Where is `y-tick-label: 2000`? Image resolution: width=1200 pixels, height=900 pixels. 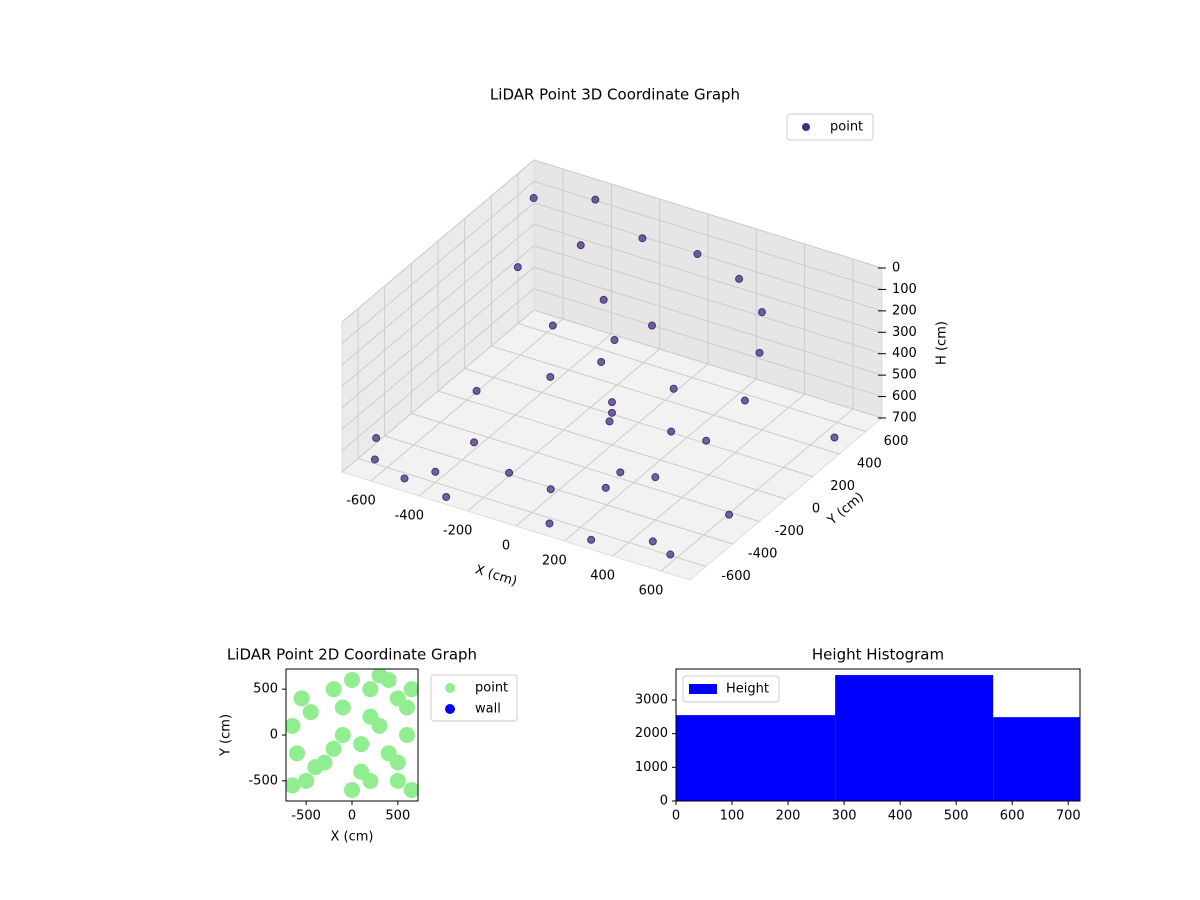
y-tick-label: 2000 is located at coordinates (651, 733).